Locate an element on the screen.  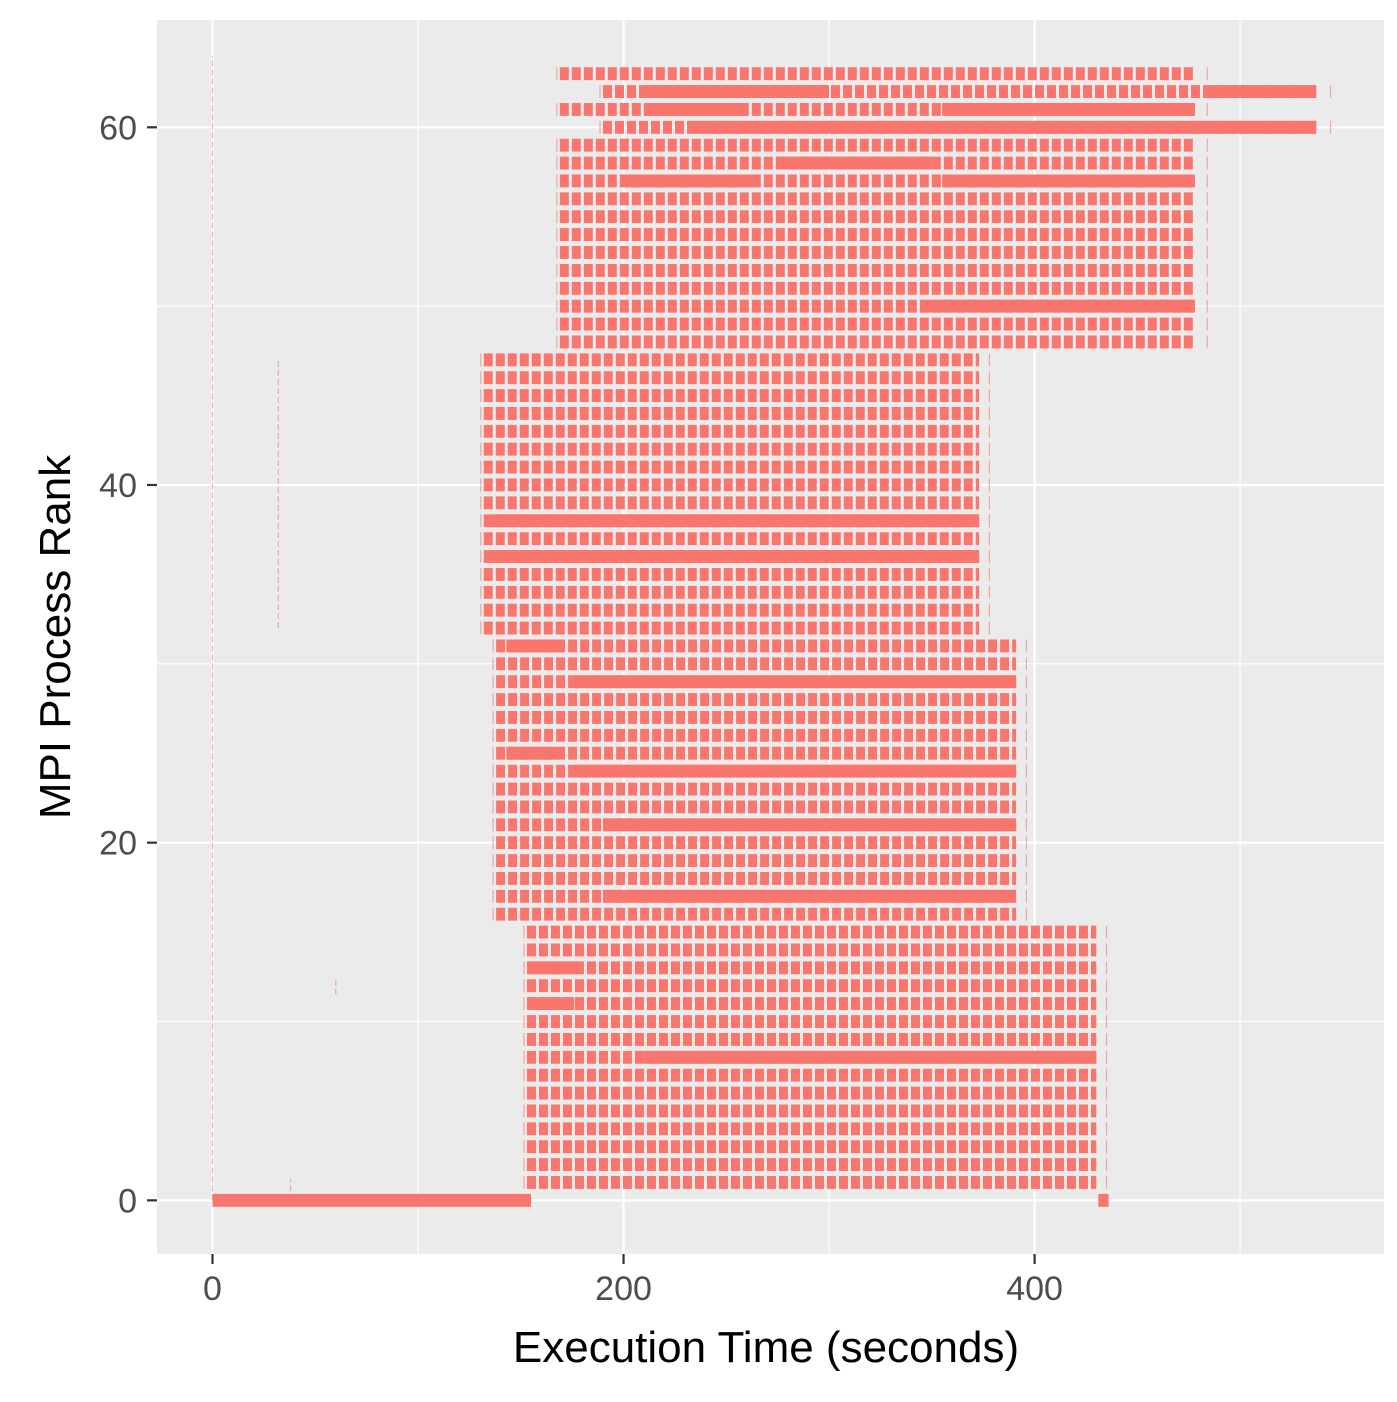
rank-24-solid-segment is located at coordinates (795, 771).